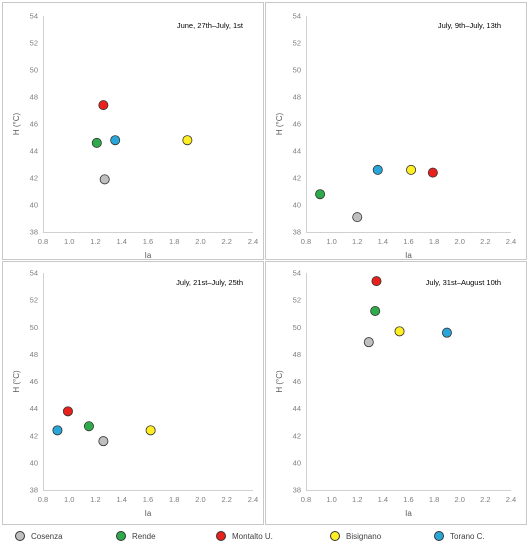 The height and width of the screenshot is (550, 528). I want to click on panel-title-4: July, 31st–August 10th, so click(463, 282).